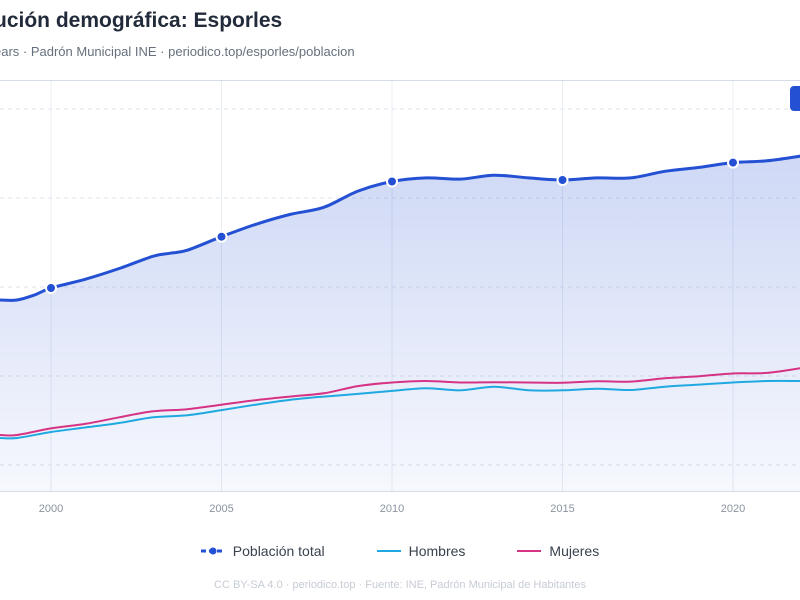  Describe the element at coordinates (221, 236) in the screenshot. I see `data-point-total-2005` at that location.